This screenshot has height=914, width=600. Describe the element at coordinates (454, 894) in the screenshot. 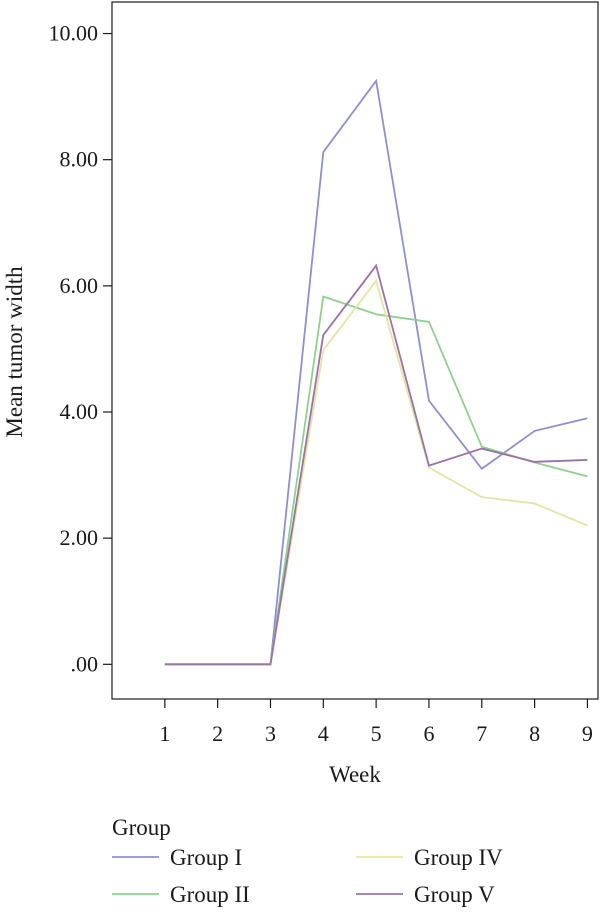

I see `legend-label: Group V` at that location.